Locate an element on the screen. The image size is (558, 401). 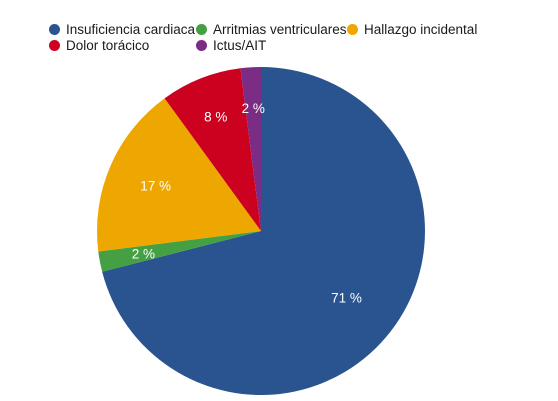
pie-slice-arritmias-ventriculares is located at coordinates (179, 251).